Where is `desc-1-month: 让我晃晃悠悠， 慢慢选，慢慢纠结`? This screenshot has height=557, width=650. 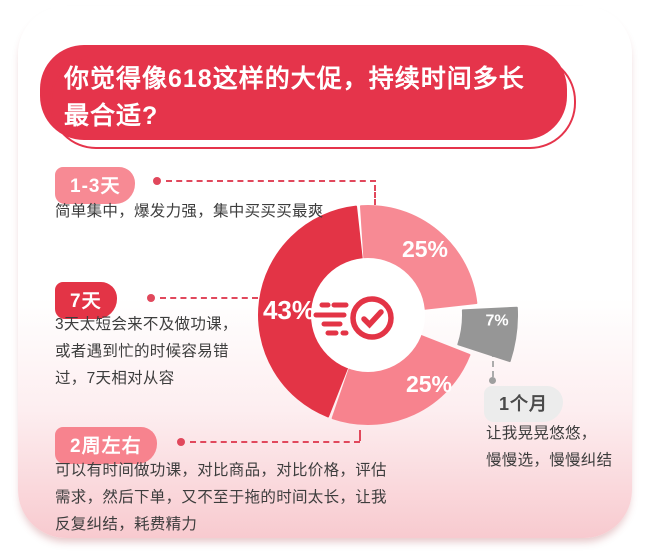 desc-1-month: 让我晃晃悠悠， 慢慢选，慢慢纠结 is located at coordinates (549, 447).